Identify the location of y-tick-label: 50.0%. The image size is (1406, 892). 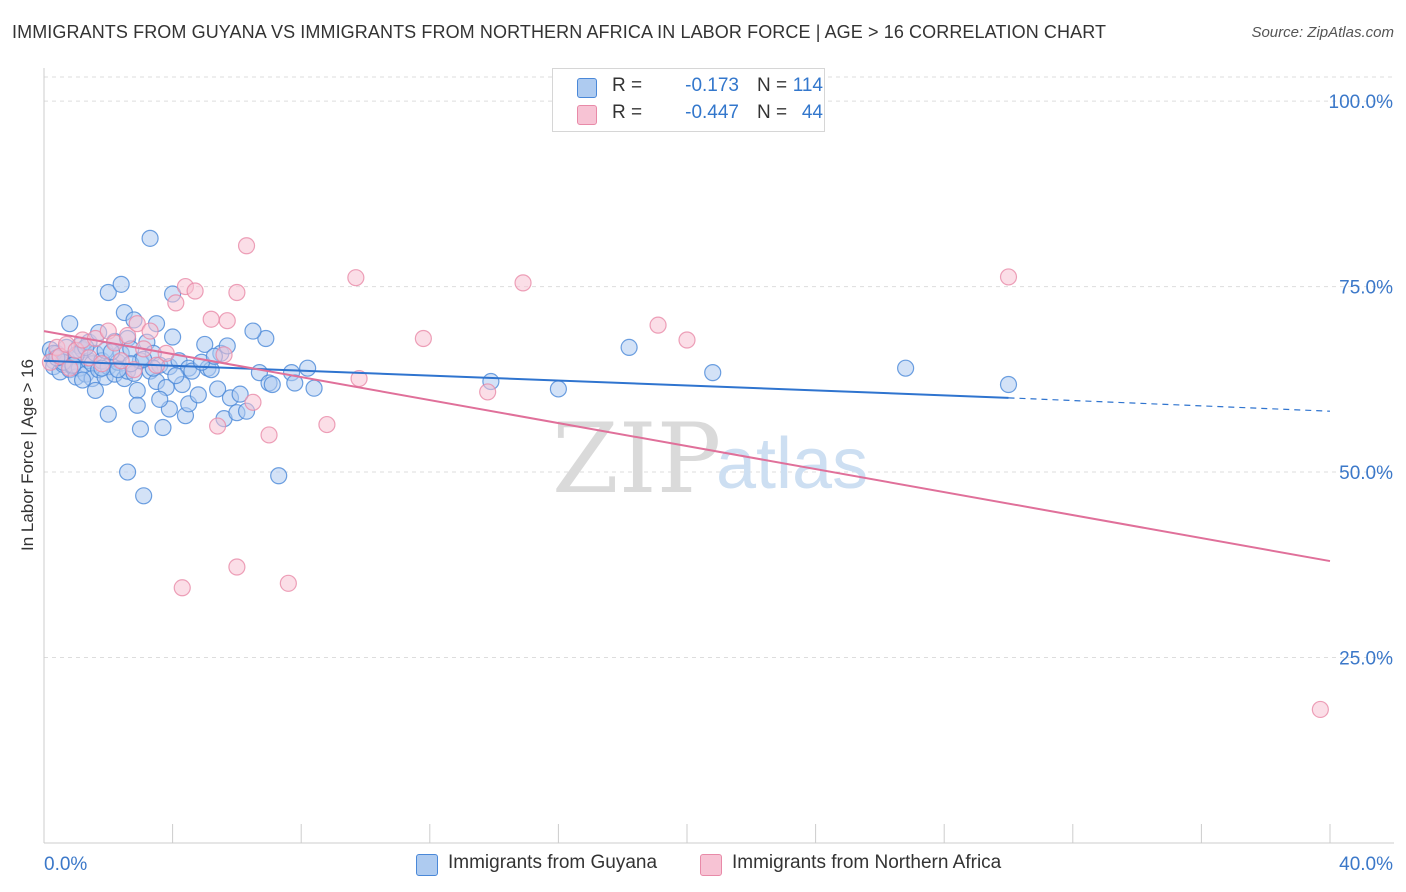
(1366, 473).